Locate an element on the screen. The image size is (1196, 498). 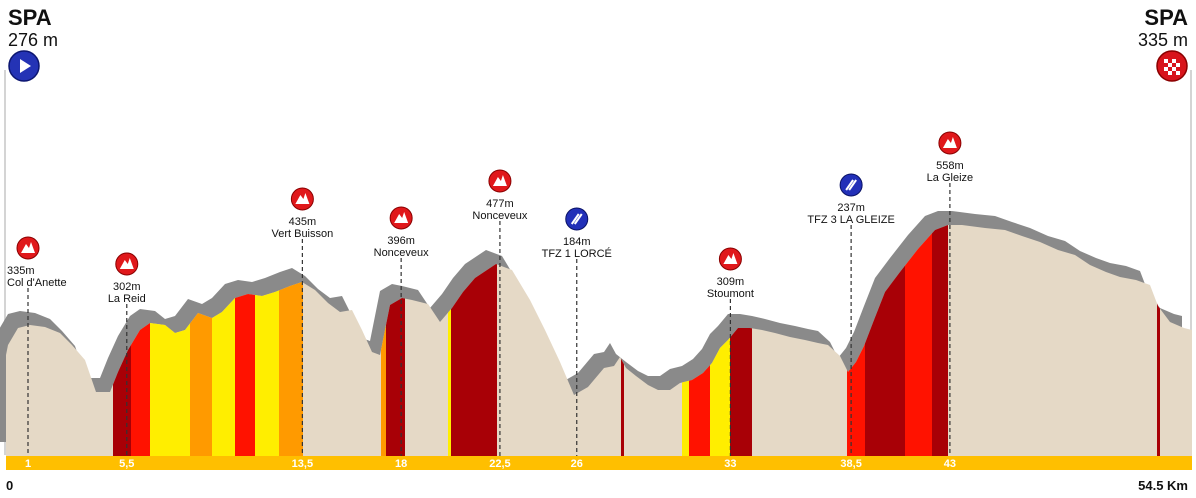
checkered-flag-icon is located at coordinates (1172, 66).